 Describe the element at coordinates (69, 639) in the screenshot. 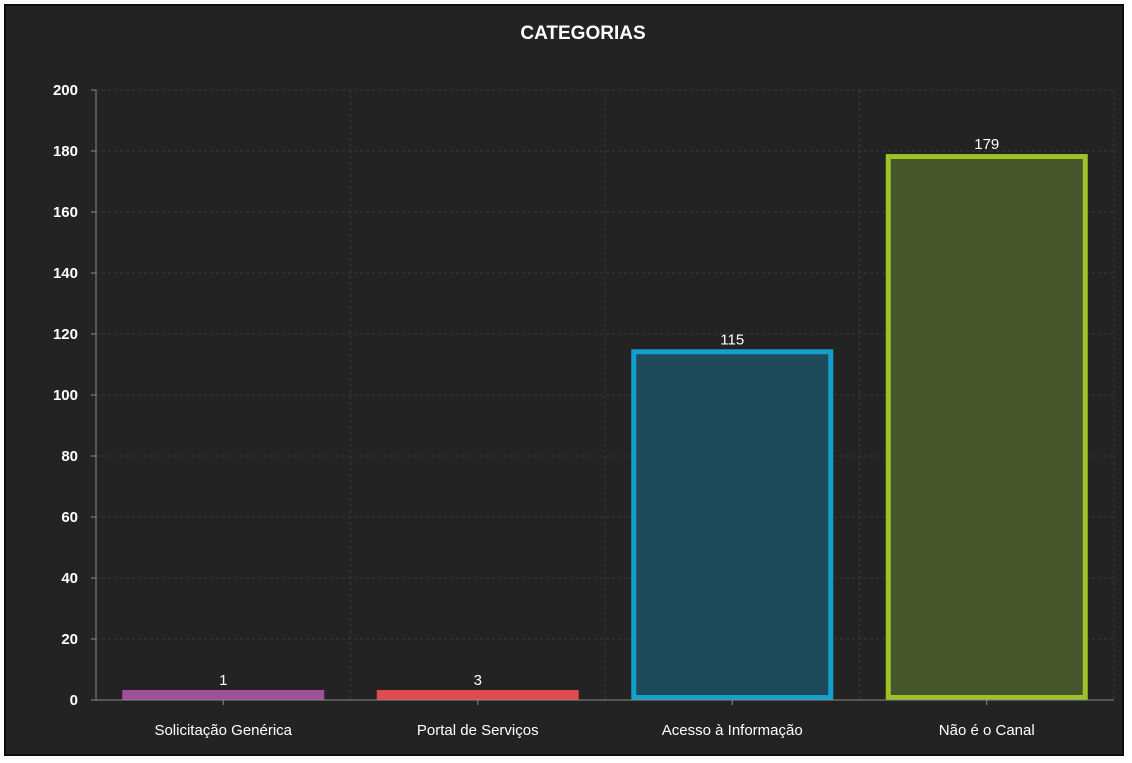

I see `y-tick-label: 20` at that location.